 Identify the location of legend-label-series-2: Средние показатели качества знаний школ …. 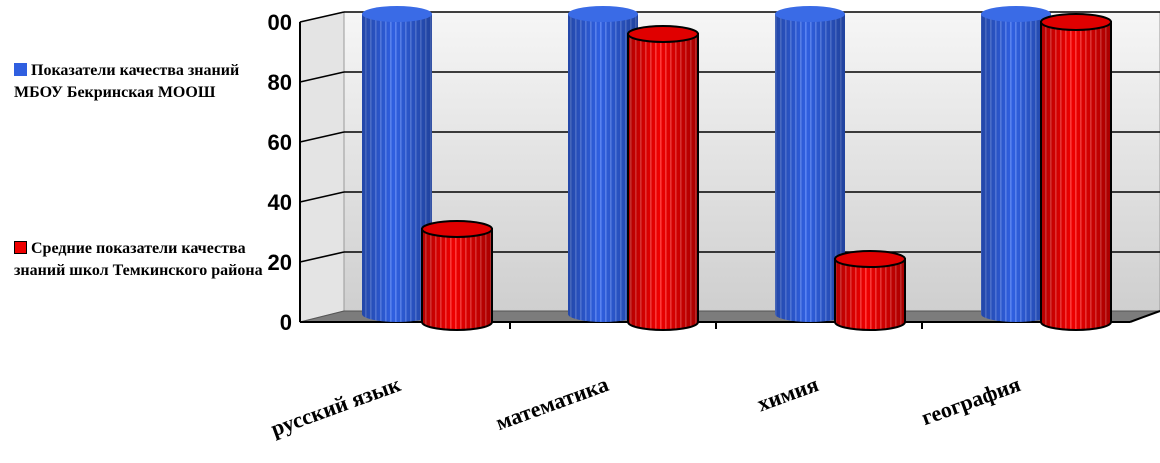
(138, 259).